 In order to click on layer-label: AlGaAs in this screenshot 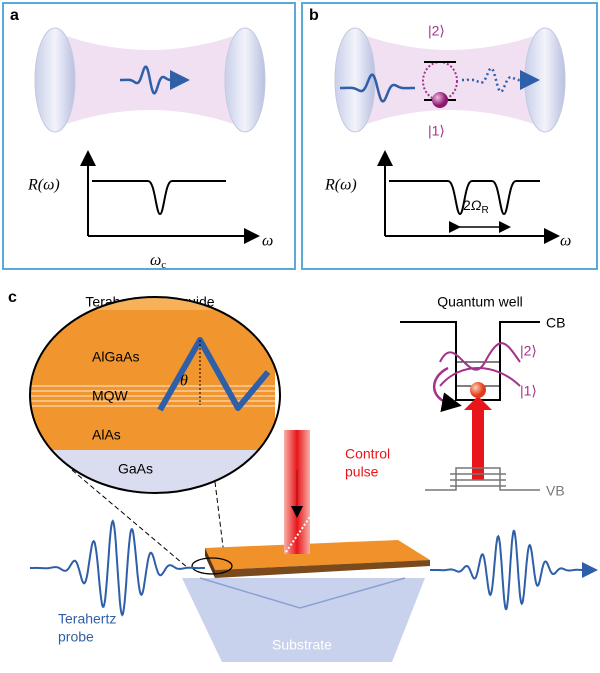, I will do `click(115, 357)`.